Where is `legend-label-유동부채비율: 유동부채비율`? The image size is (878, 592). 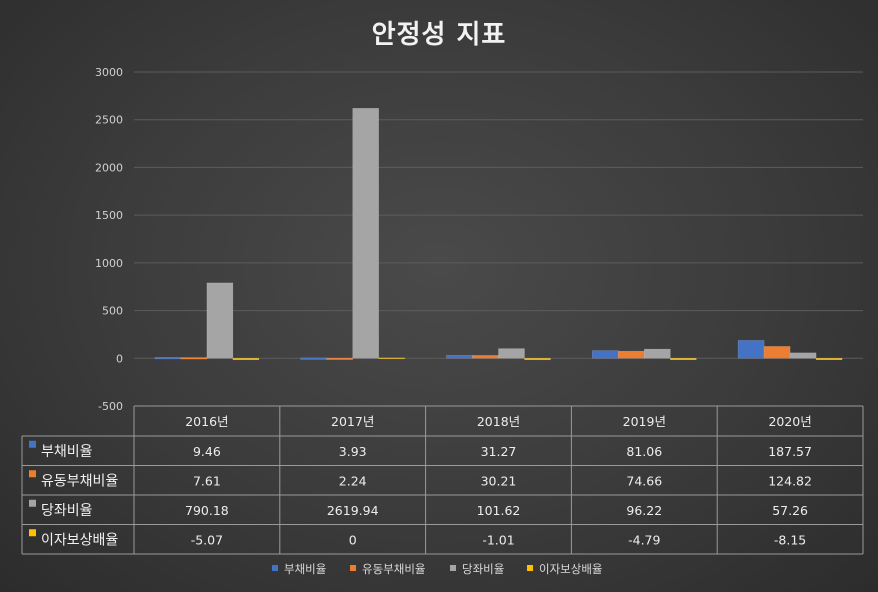 legend-label-유동부채비율: 유동부채비율 is located at coordinates (393, 569).